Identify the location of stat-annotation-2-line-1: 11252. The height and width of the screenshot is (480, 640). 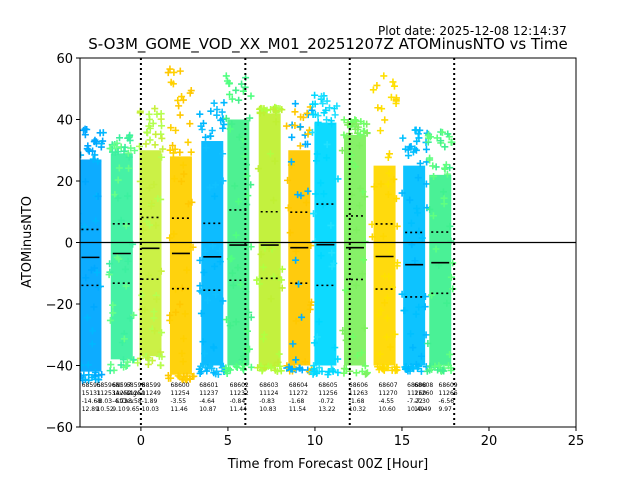
(121, 393).